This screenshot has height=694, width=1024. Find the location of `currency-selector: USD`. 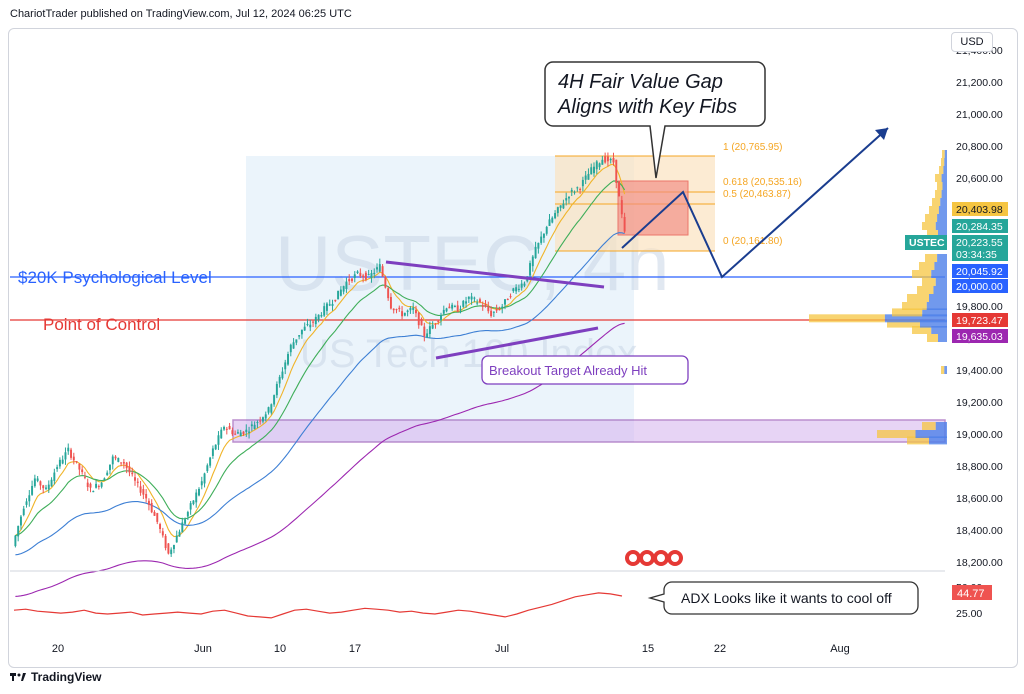

currency-selector: USD is located at coordinates (972, 42).